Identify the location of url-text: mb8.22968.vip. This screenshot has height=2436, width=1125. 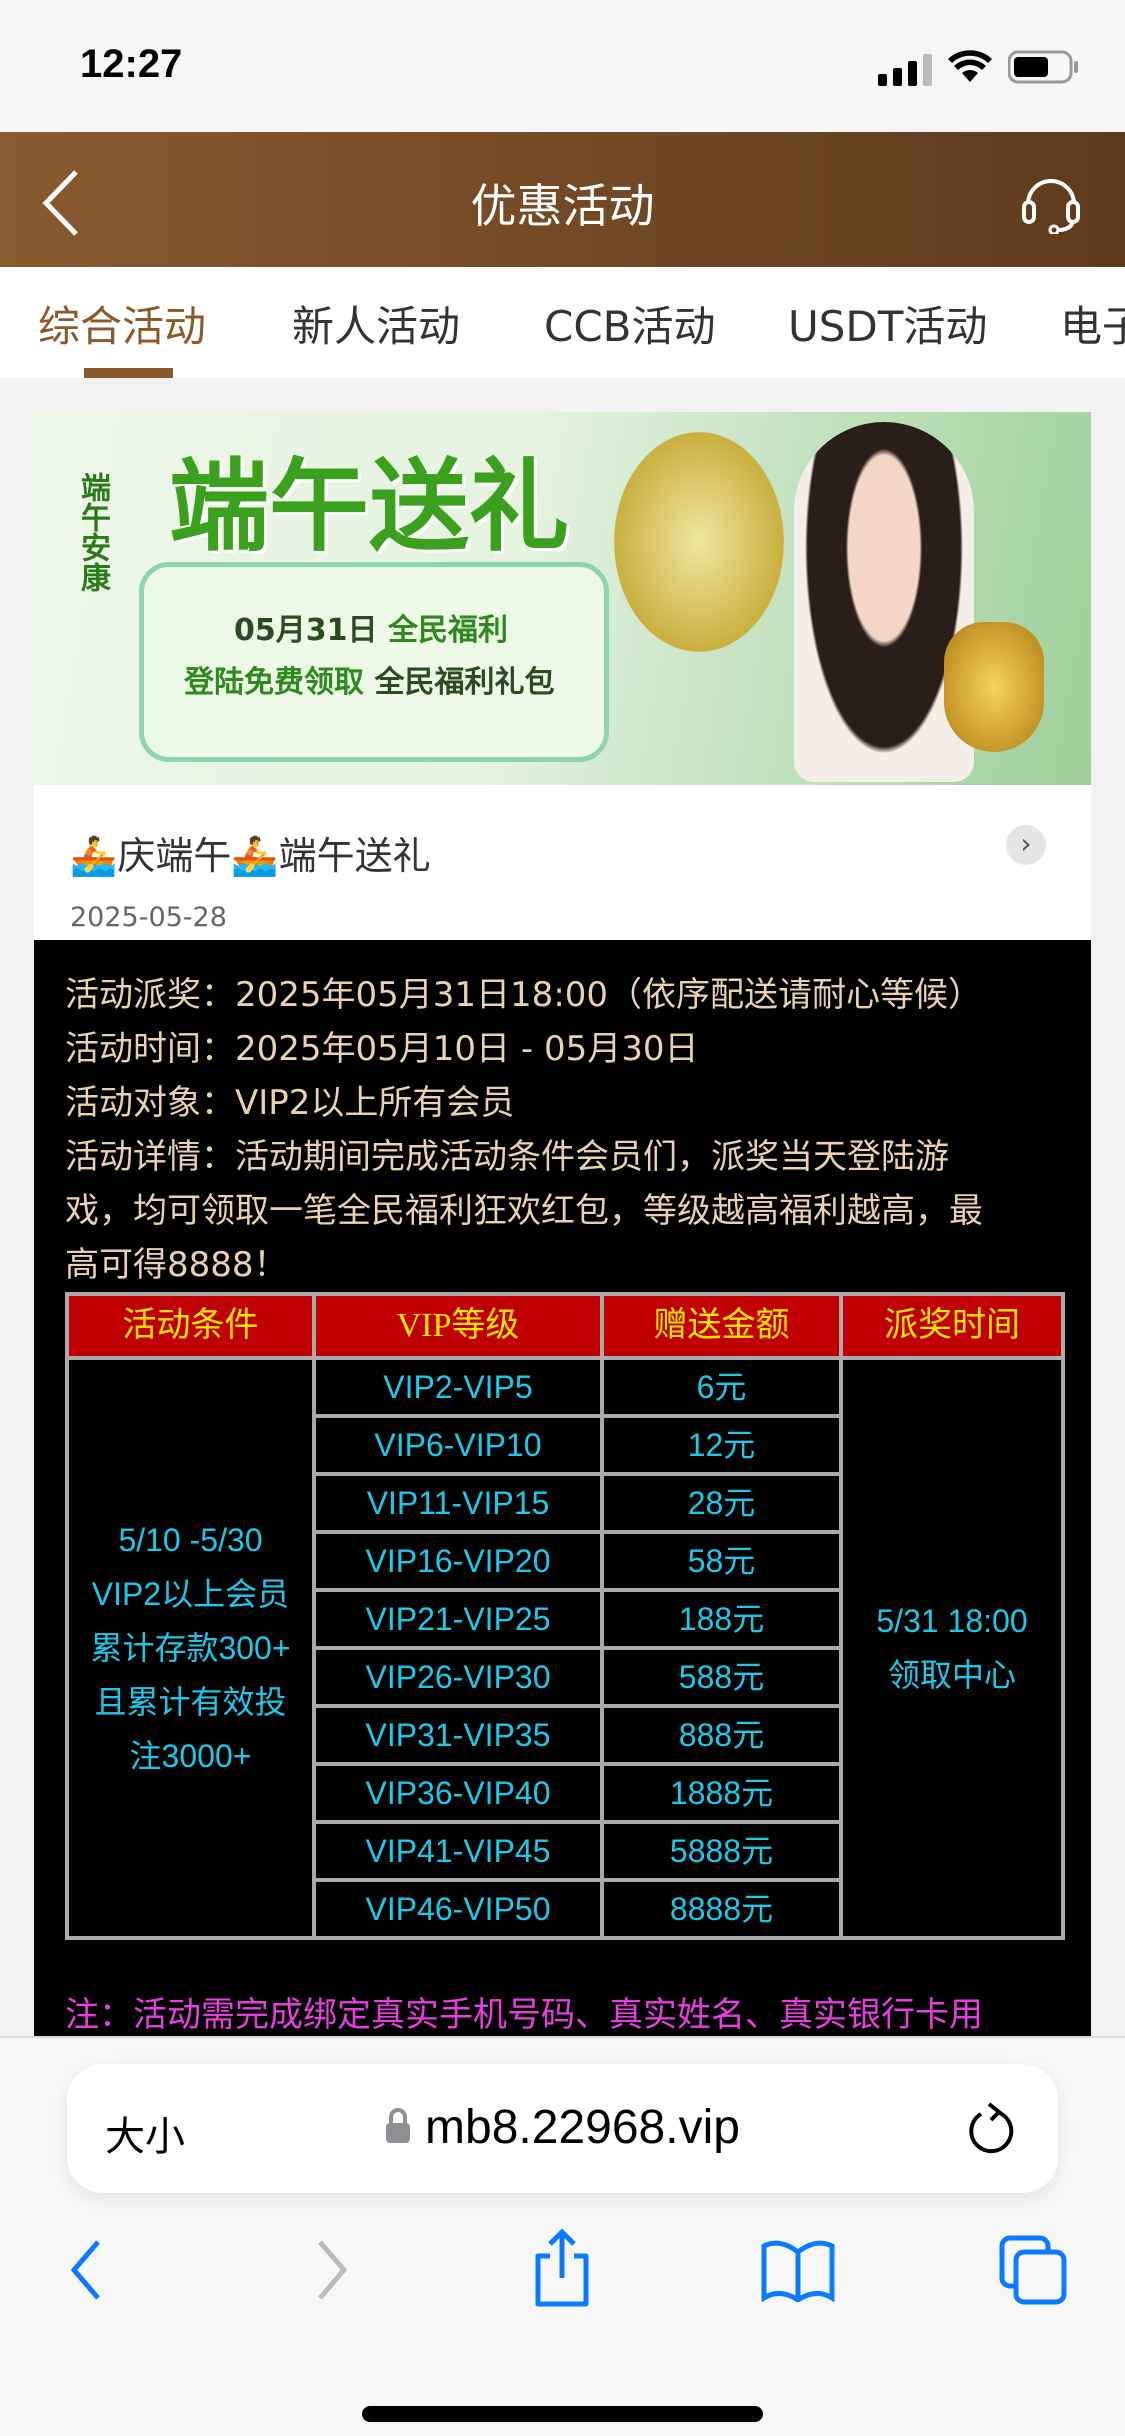
(582, 2127).